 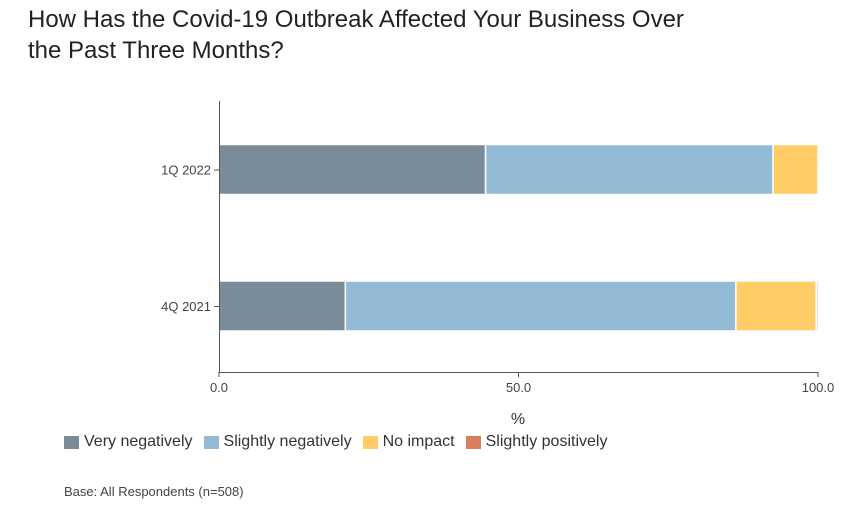 I want to click on footnote: Base: All Respondents (n=508), so click(x=154, y=491).